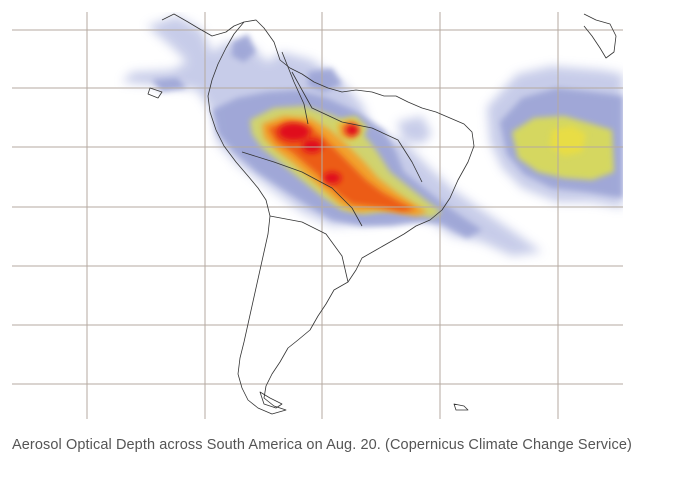  What do you see at coordinates (461, 407) in the screenshot?
I see `falklands` at bounding box center [461, 407].